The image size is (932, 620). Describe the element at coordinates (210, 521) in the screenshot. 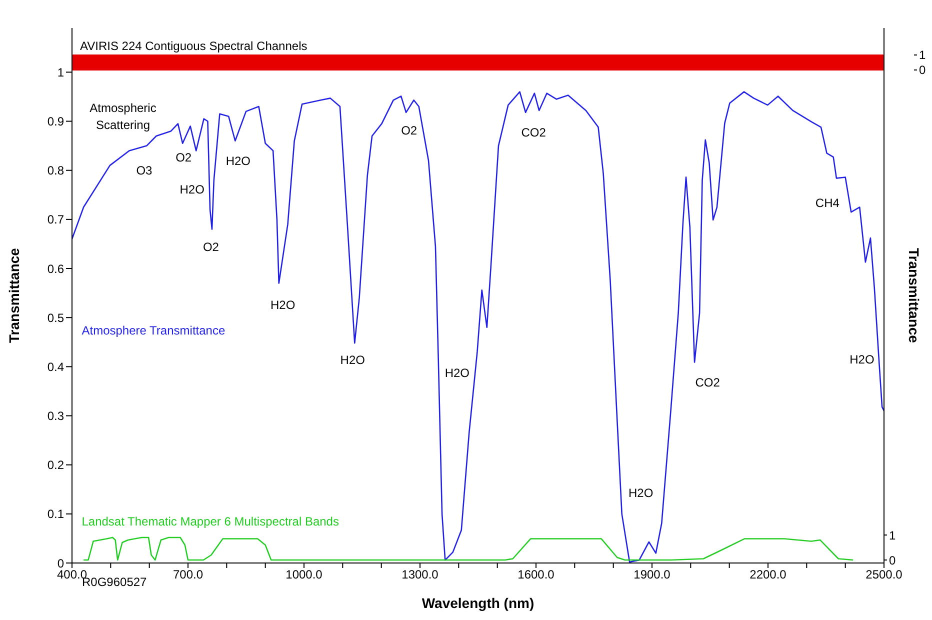

I see `series-label: Landsat Thematic Mapper 6 Multispectral Bands` at that location.